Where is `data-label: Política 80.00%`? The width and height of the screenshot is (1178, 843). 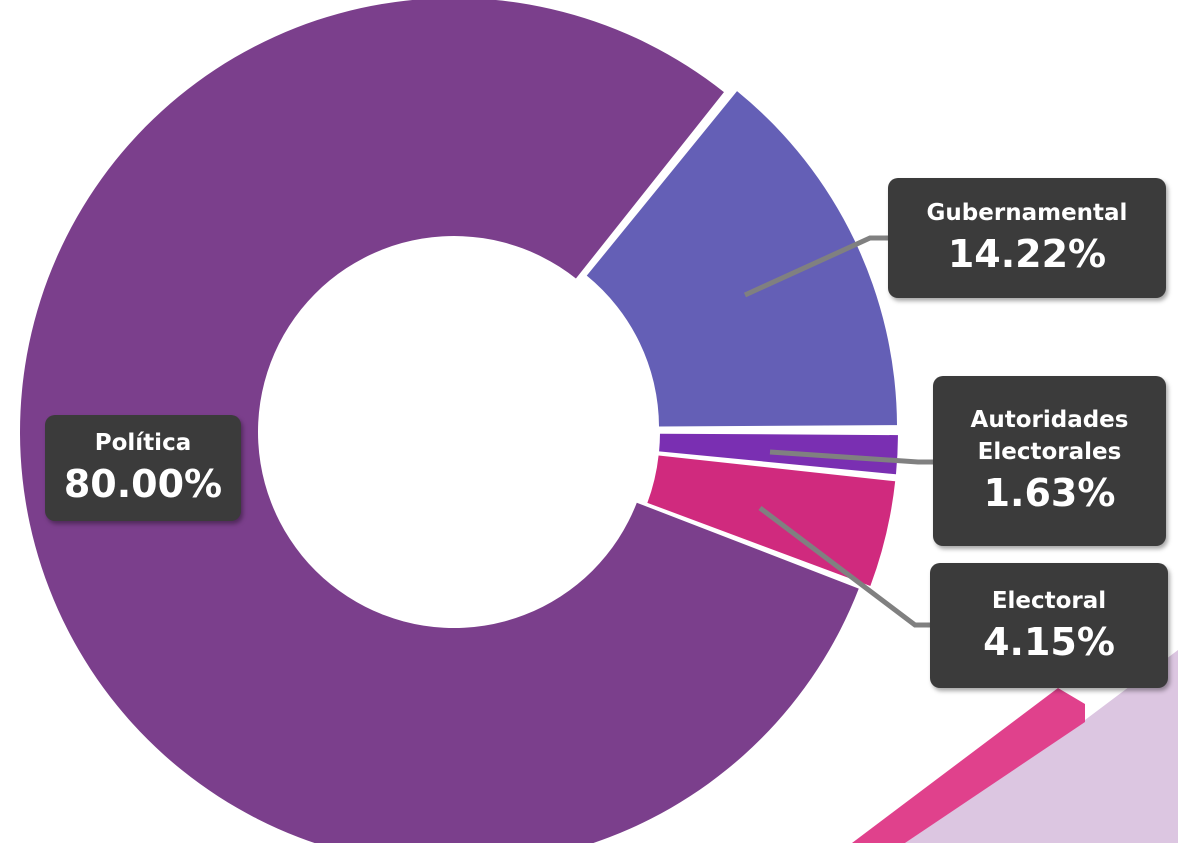
data-label: Política 80.00% is located at coordinates (143, 468).